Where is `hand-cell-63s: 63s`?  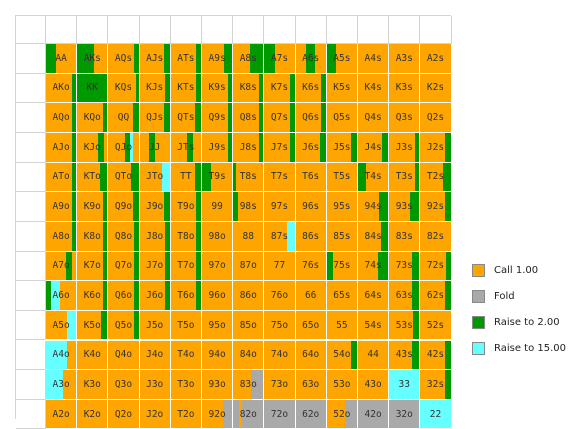
hand-cell-63s: 63s is located at coordinates (405, 296).